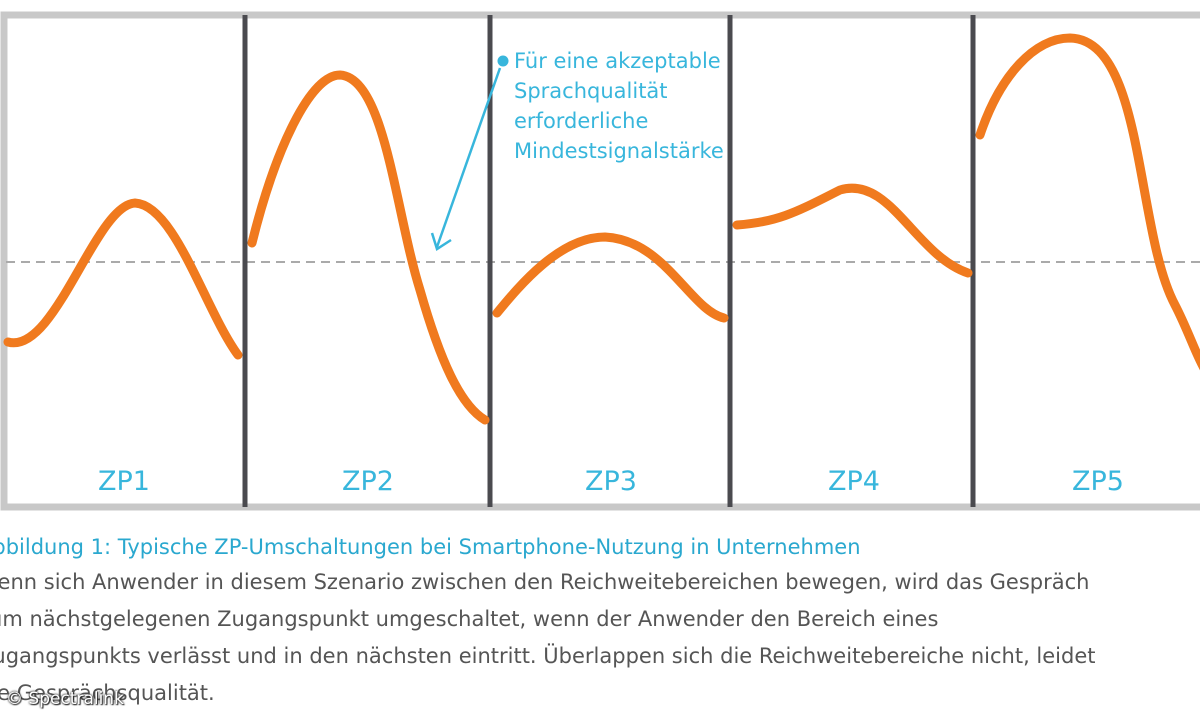 The width and height of the screenshot is (1200, 720). What do you see at coordinates (123, 279) in the screenshot?
I see `signal-curve-zp1` at bounding box center [123, 279].